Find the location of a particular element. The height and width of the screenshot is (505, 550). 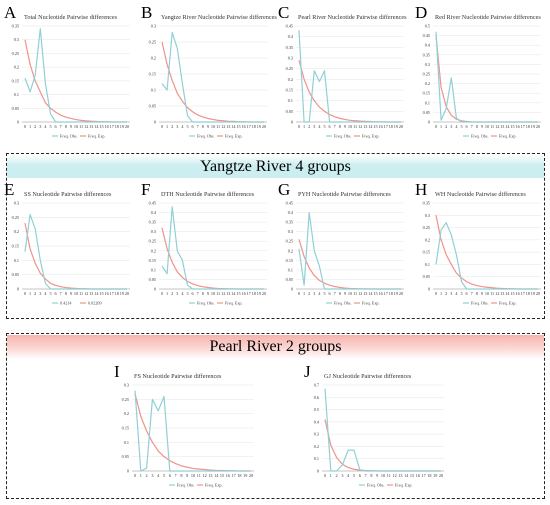

y-tick-label: 0.2 is located at coordinates (153, 58).